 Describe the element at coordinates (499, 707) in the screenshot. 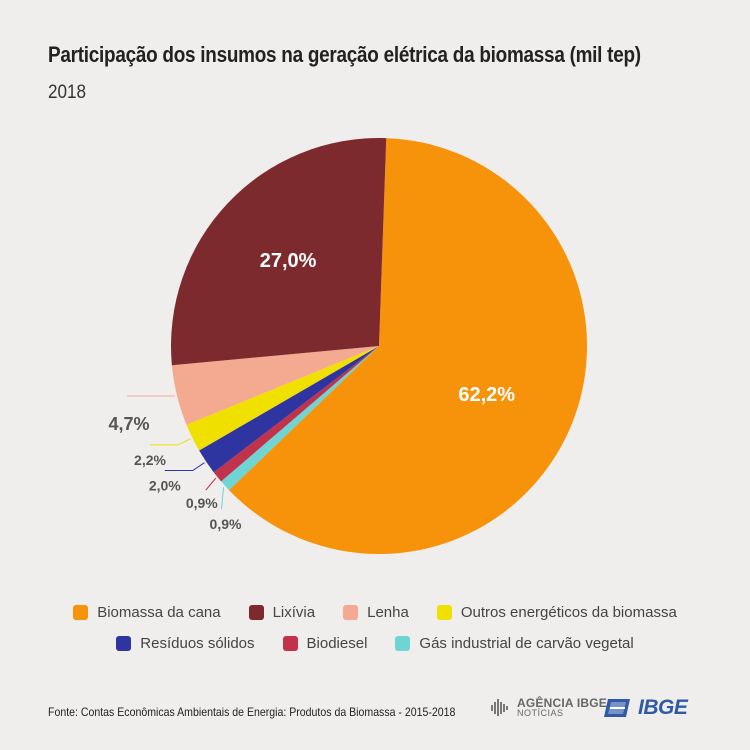

I see `agencia-bars-icon` at that location.